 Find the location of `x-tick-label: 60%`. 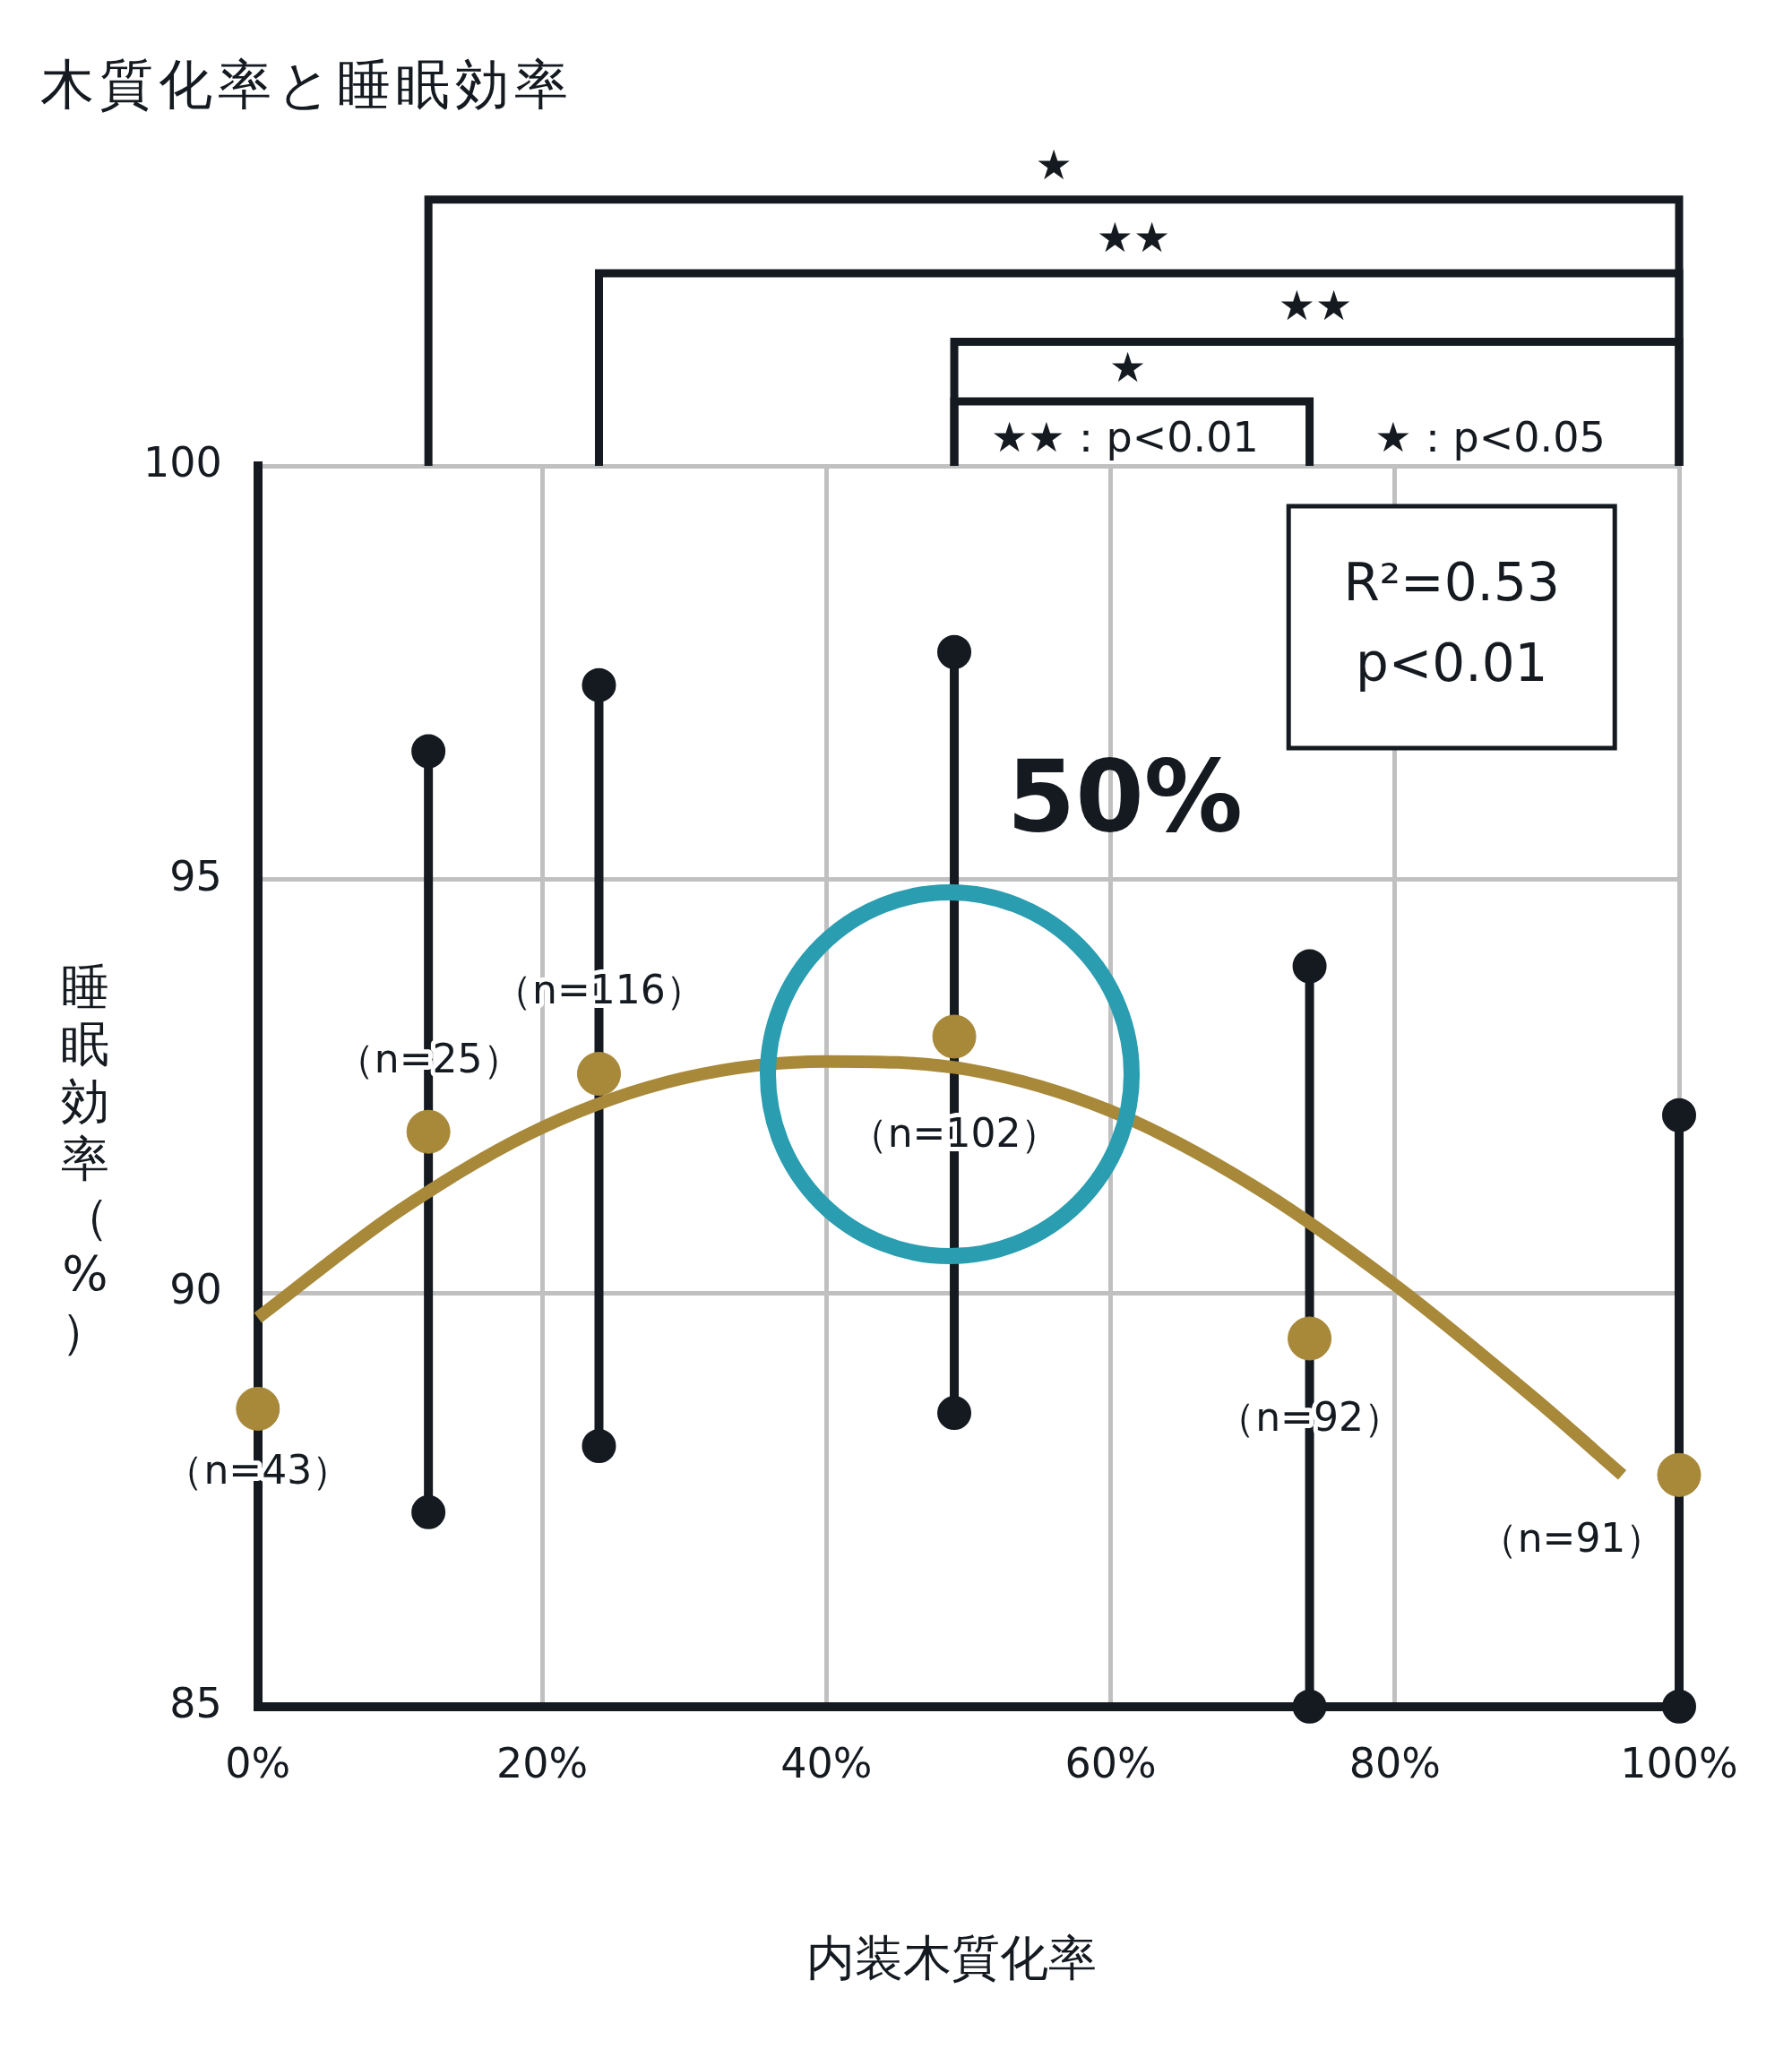

x-tick-label: 60% is located at coordinates (1111, 1763).